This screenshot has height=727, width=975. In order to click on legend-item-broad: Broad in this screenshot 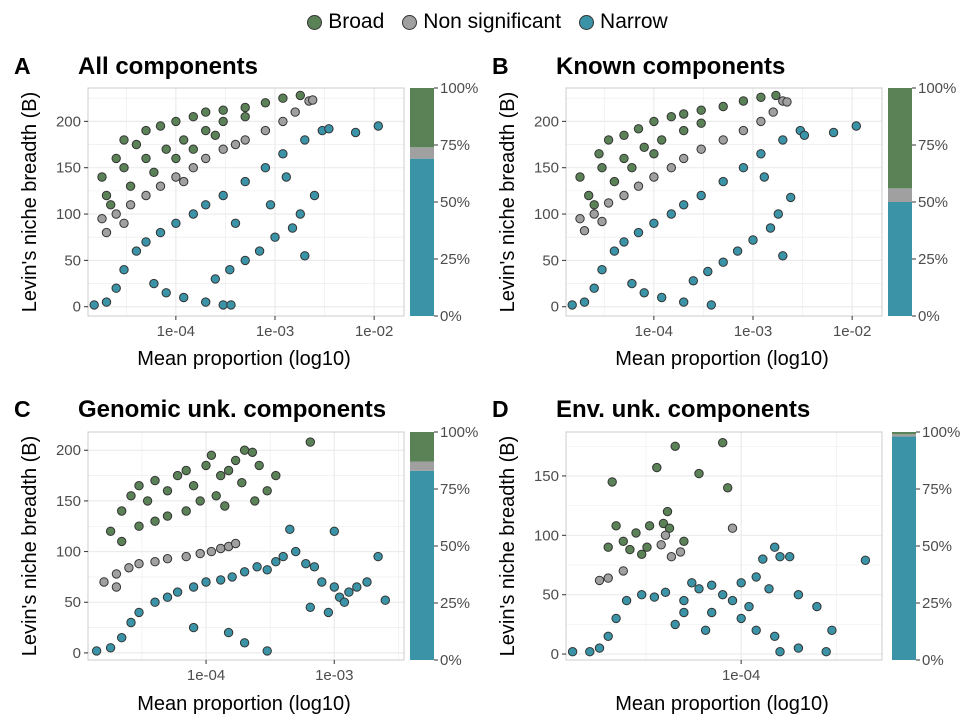, I will do `click(345, 22)`.